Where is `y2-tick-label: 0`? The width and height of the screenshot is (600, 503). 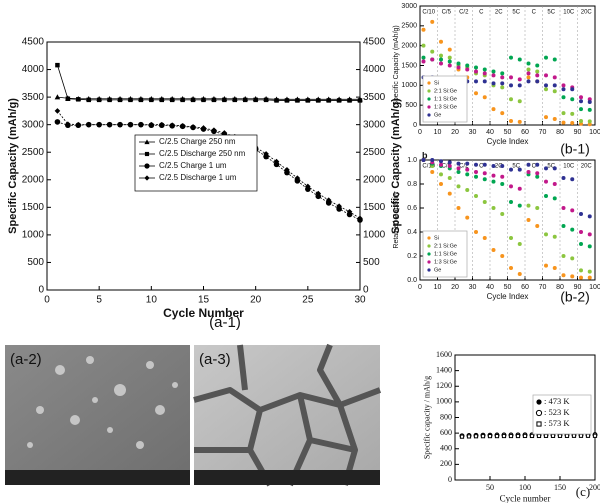
y2-tick-label: 0 is located at coordinates (366, 290).